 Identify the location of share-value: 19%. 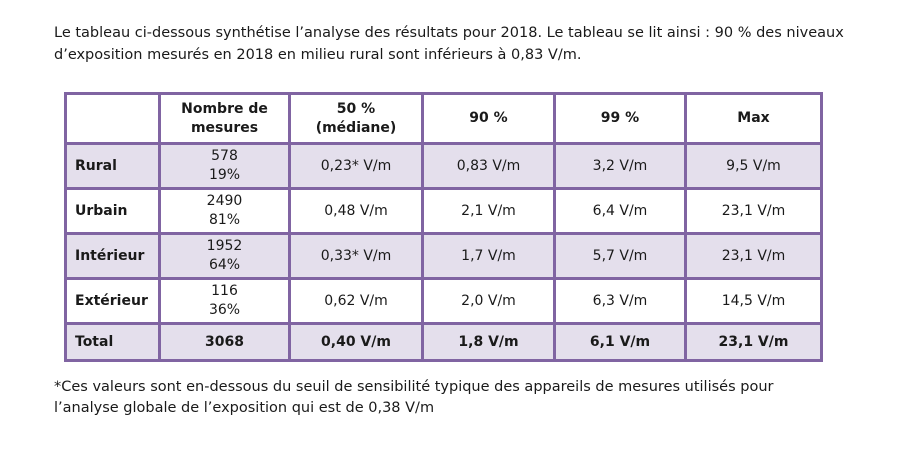
(224, 175).